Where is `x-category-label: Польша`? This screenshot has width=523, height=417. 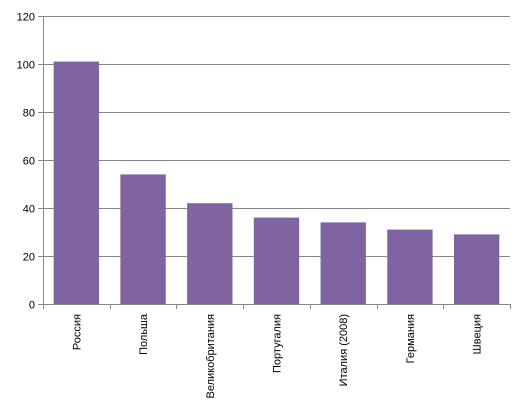
x-category-label: Польша is located at coordinates (144, 334).